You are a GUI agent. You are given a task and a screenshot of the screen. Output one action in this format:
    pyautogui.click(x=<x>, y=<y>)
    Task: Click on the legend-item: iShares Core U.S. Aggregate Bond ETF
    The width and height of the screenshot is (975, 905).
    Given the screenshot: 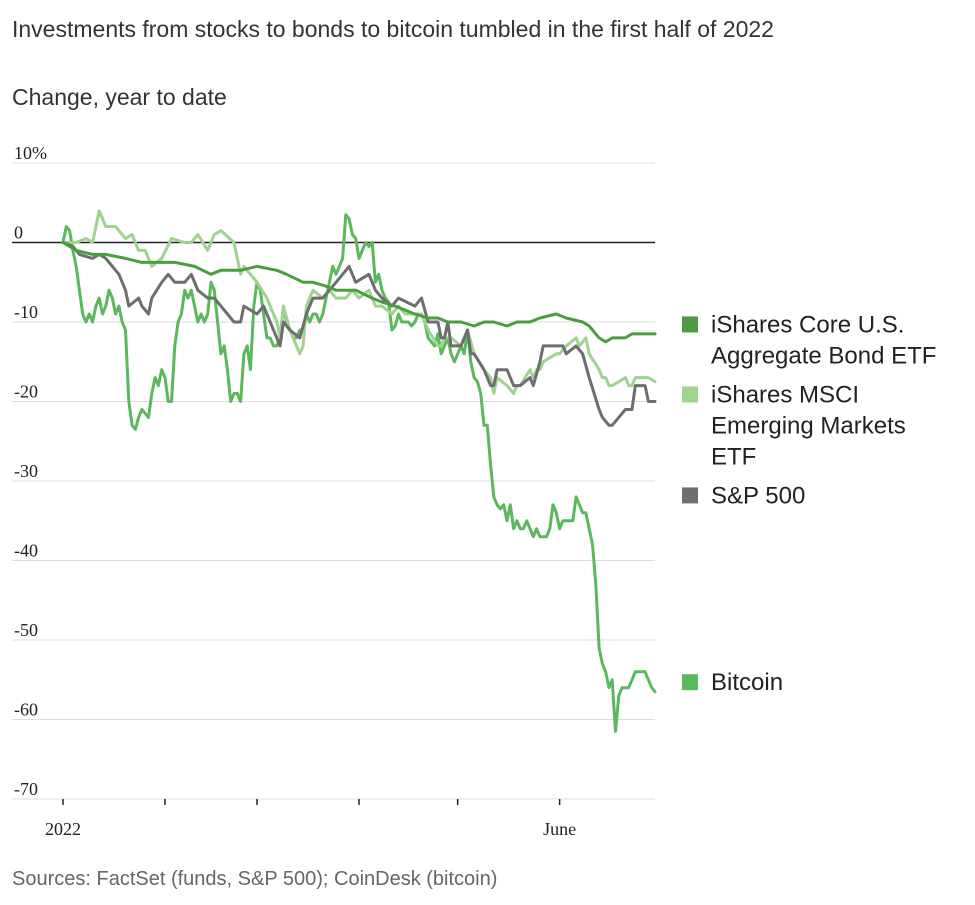 What is the action you would take?
    pyautogui.click(x=809, y=340)
    